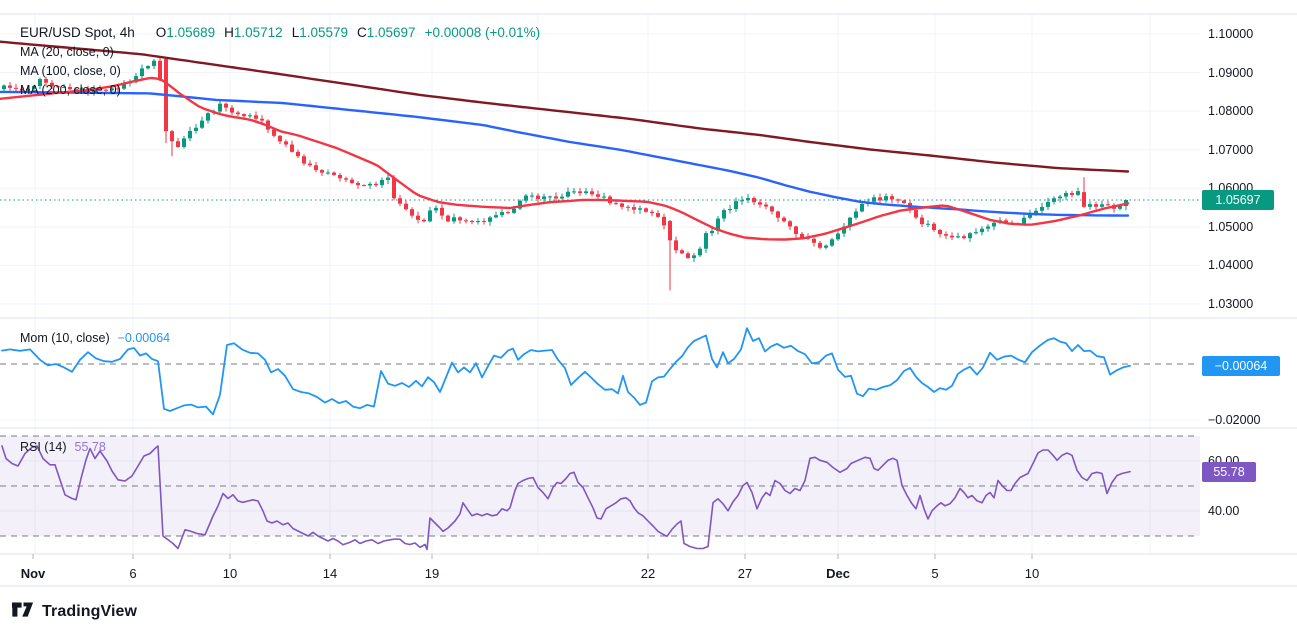 The height and width of the screenshot is (641, 1297). I want to click on time-axis-label: Dec, so click(838, 573).